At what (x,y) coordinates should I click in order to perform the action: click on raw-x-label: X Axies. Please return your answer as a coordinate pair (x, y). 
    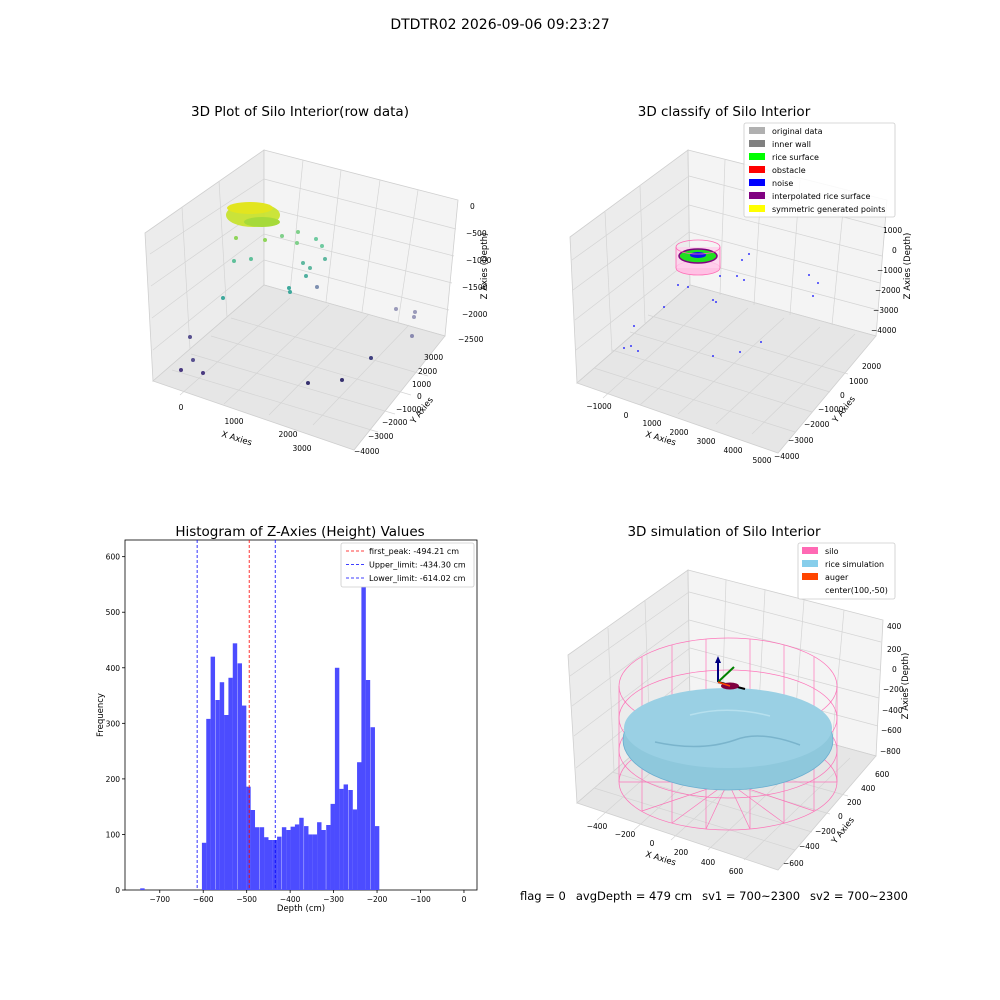
    Looking at the image, I should click on (236, 439).